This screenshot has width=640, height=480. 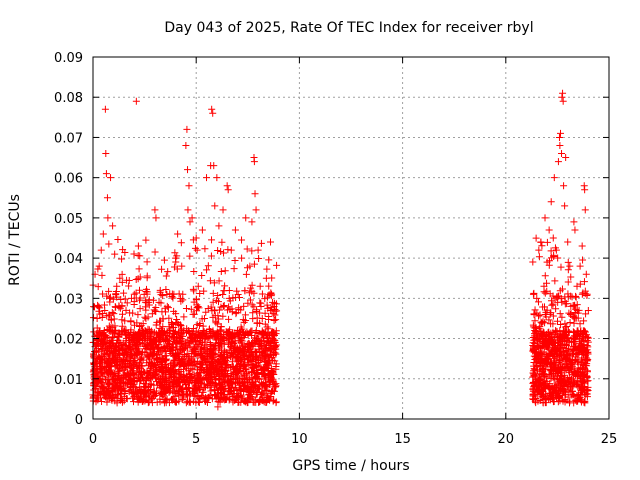 I want to click on y-tick-label: 0.08, so click(x=68, y=98).